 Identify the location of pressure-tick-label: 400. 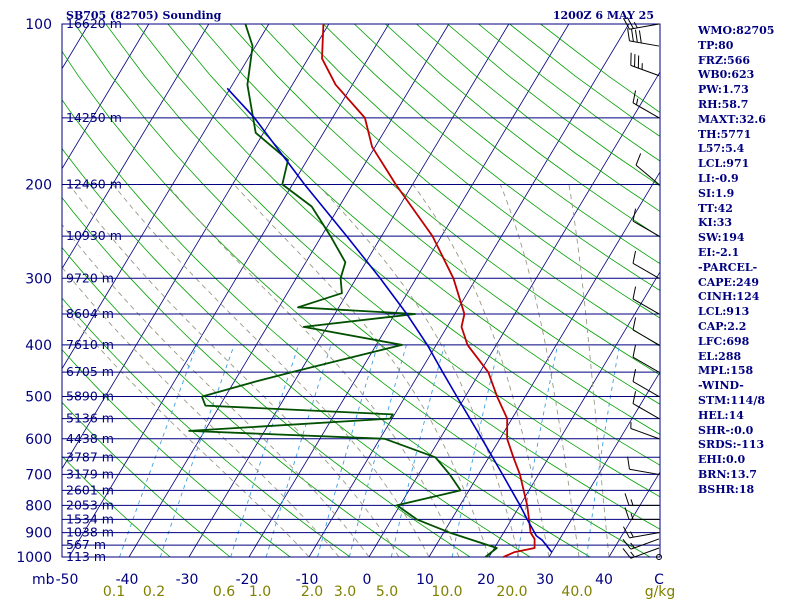
(38, 346).